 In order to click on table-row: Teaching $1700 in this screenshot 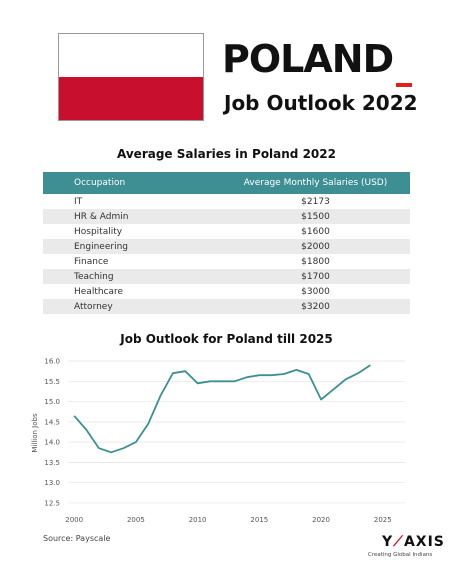, I will do `click(226, 276)`.